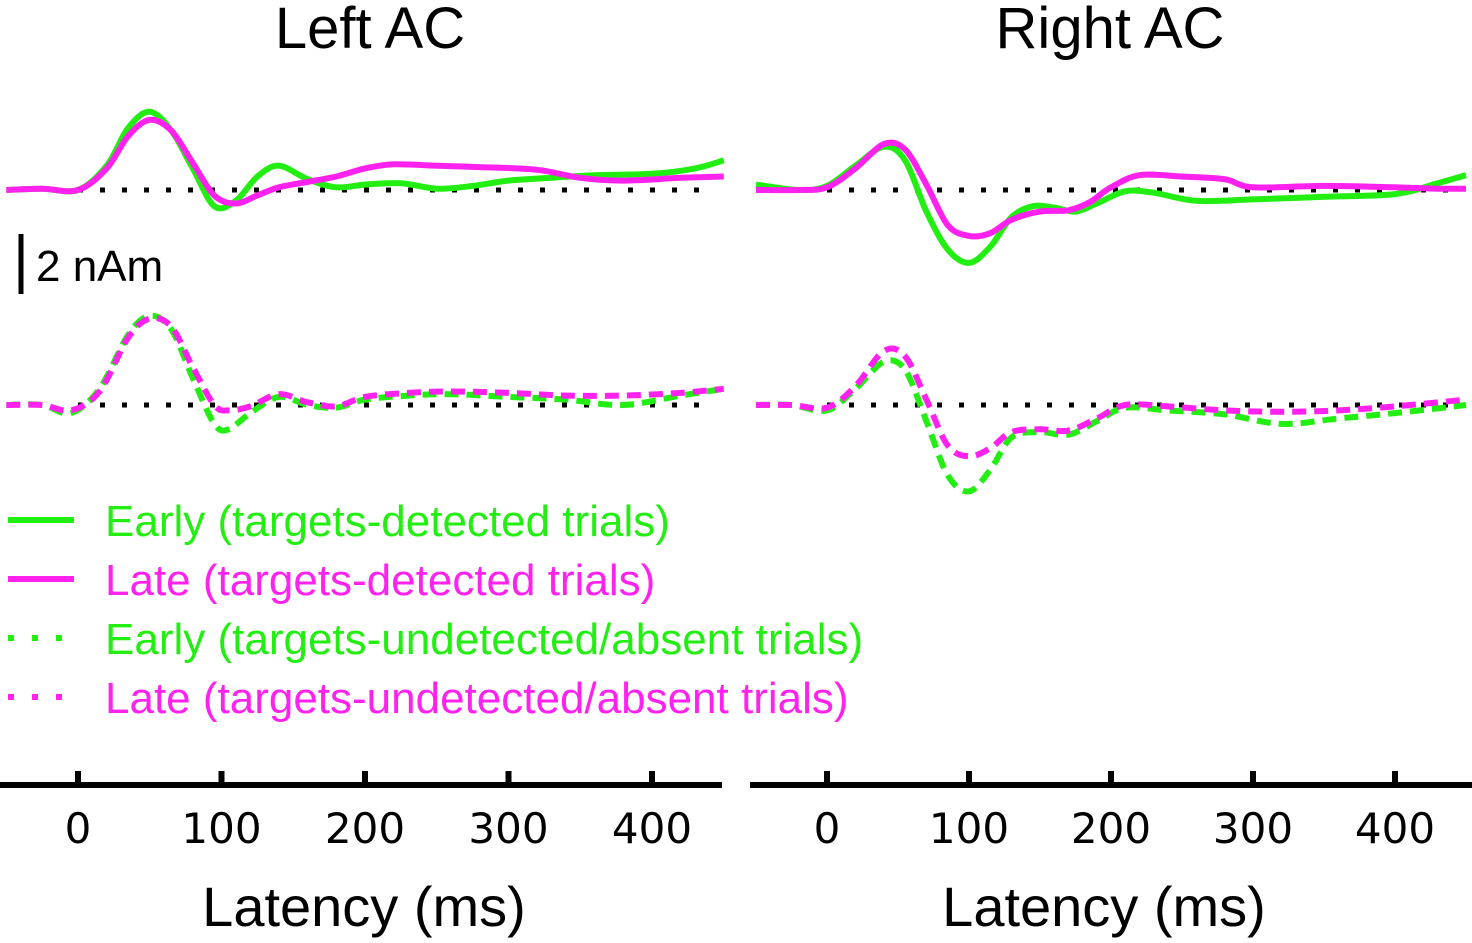  What do you see at coordinates (99, 266) in the screenshot?
I see `scale-bar-label: 2 nAm` at bounding box center [99, 266].